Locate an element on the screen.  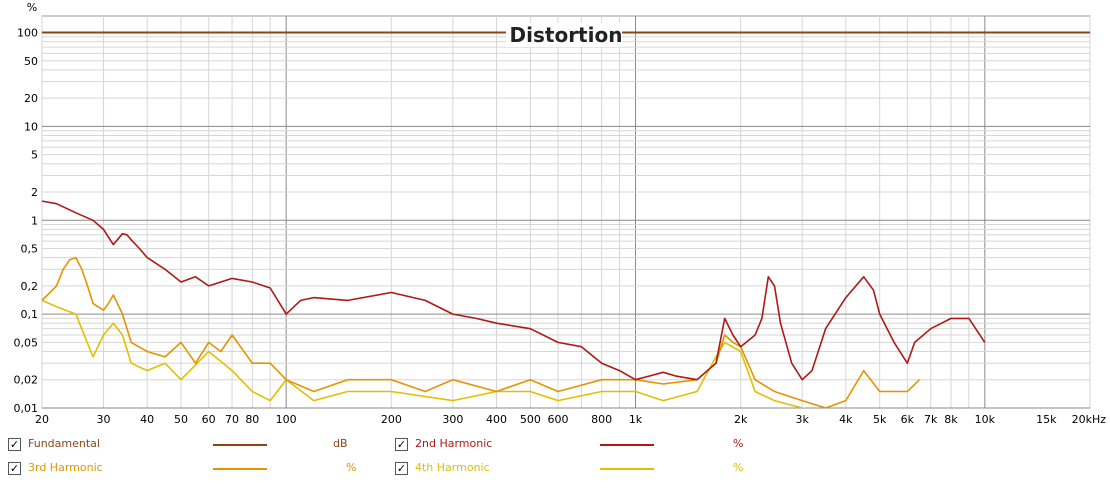
y-tick-label: 0,2 is located at coordinates (30, 286).